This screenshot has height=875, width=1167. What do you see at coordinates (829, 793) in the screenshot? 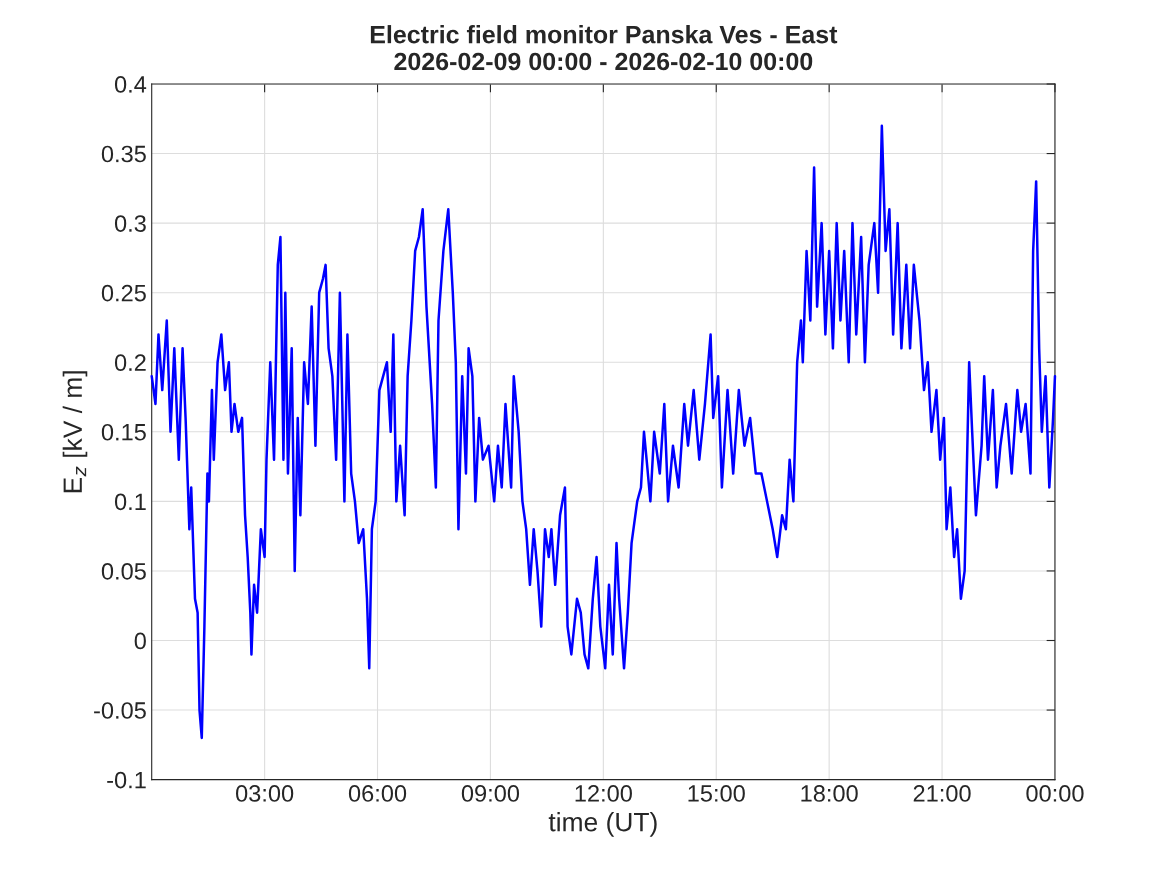
I see `x-tick-label: 18:00` at bounding box center [829, 793].